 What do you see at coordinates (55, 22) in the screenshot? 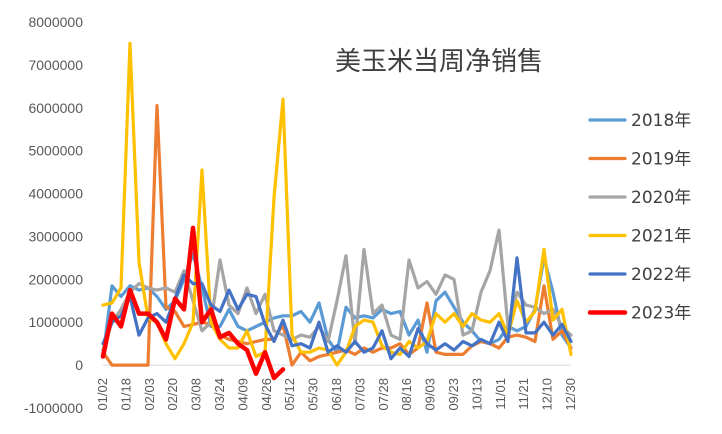
I see `y-tick-label: 8000000` at bounding box center [55, 22].